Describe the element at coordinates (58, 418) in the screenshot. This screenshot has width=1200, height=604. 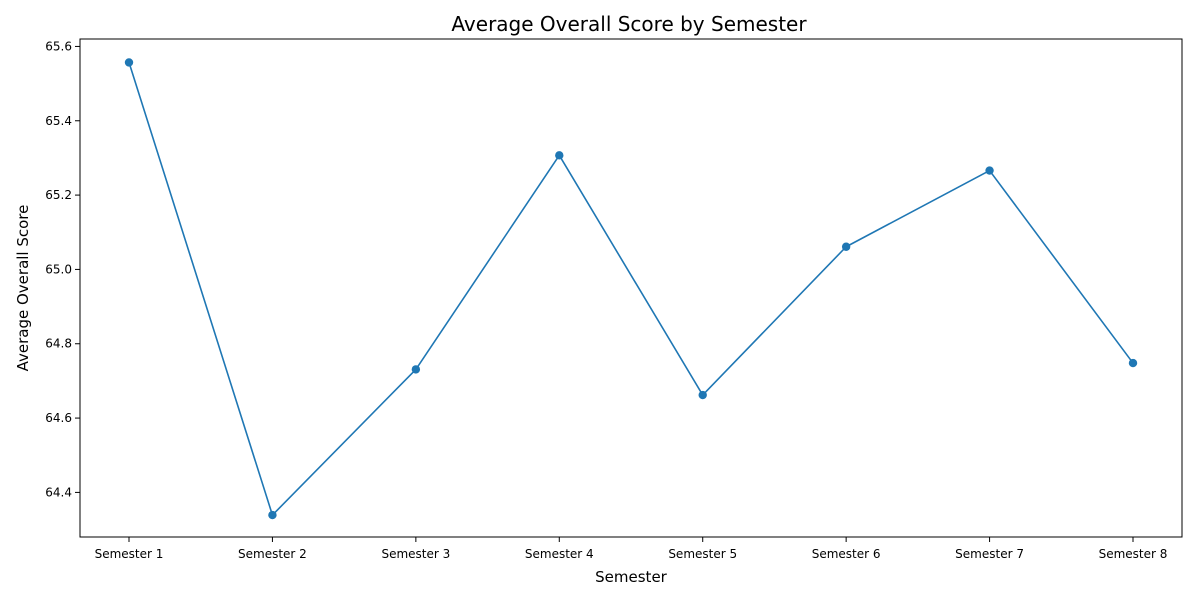
I see `y-tick-label: 64.6` at that location.